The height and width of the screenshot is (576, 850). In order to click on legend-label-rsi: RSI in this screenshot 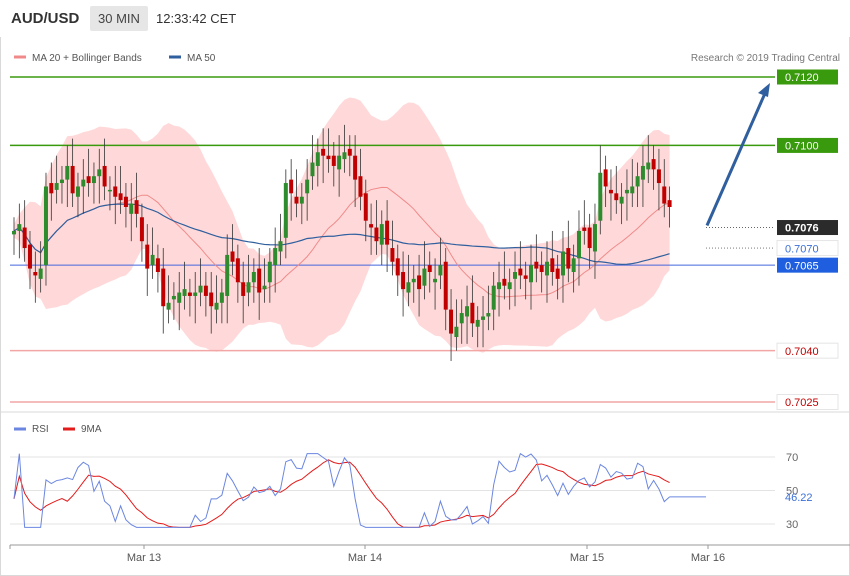, I will do `click(40, 429)`.